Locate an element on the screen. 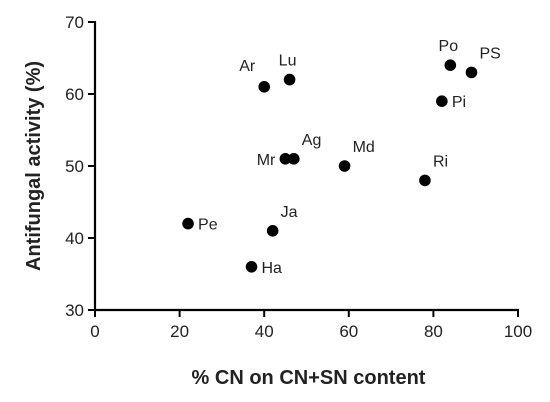 This screenshot has width=550, height=402. data-point-ag is located at coordinates (294, 159).